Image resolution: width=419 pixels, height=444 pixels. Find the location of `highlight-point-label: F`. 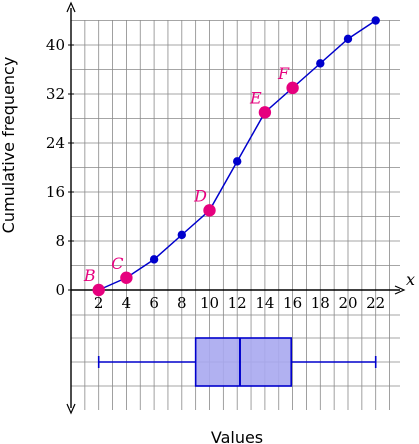

highlight-point-label: F is located at coordinates (283, 73).